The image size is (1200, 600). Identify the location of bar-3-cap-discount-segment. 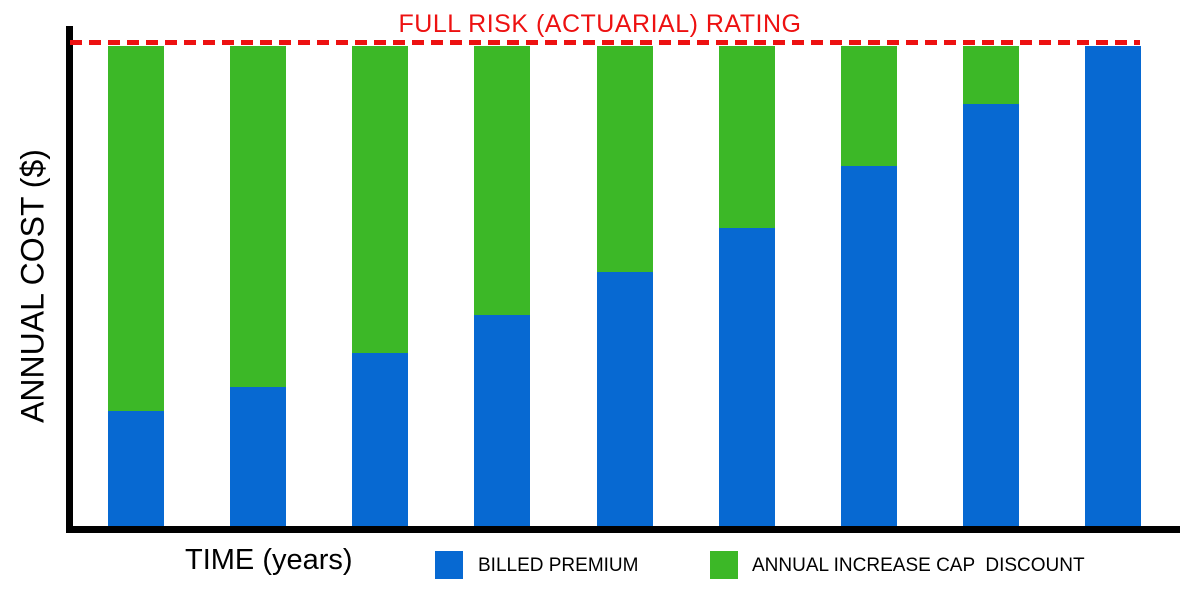
(380, 200).